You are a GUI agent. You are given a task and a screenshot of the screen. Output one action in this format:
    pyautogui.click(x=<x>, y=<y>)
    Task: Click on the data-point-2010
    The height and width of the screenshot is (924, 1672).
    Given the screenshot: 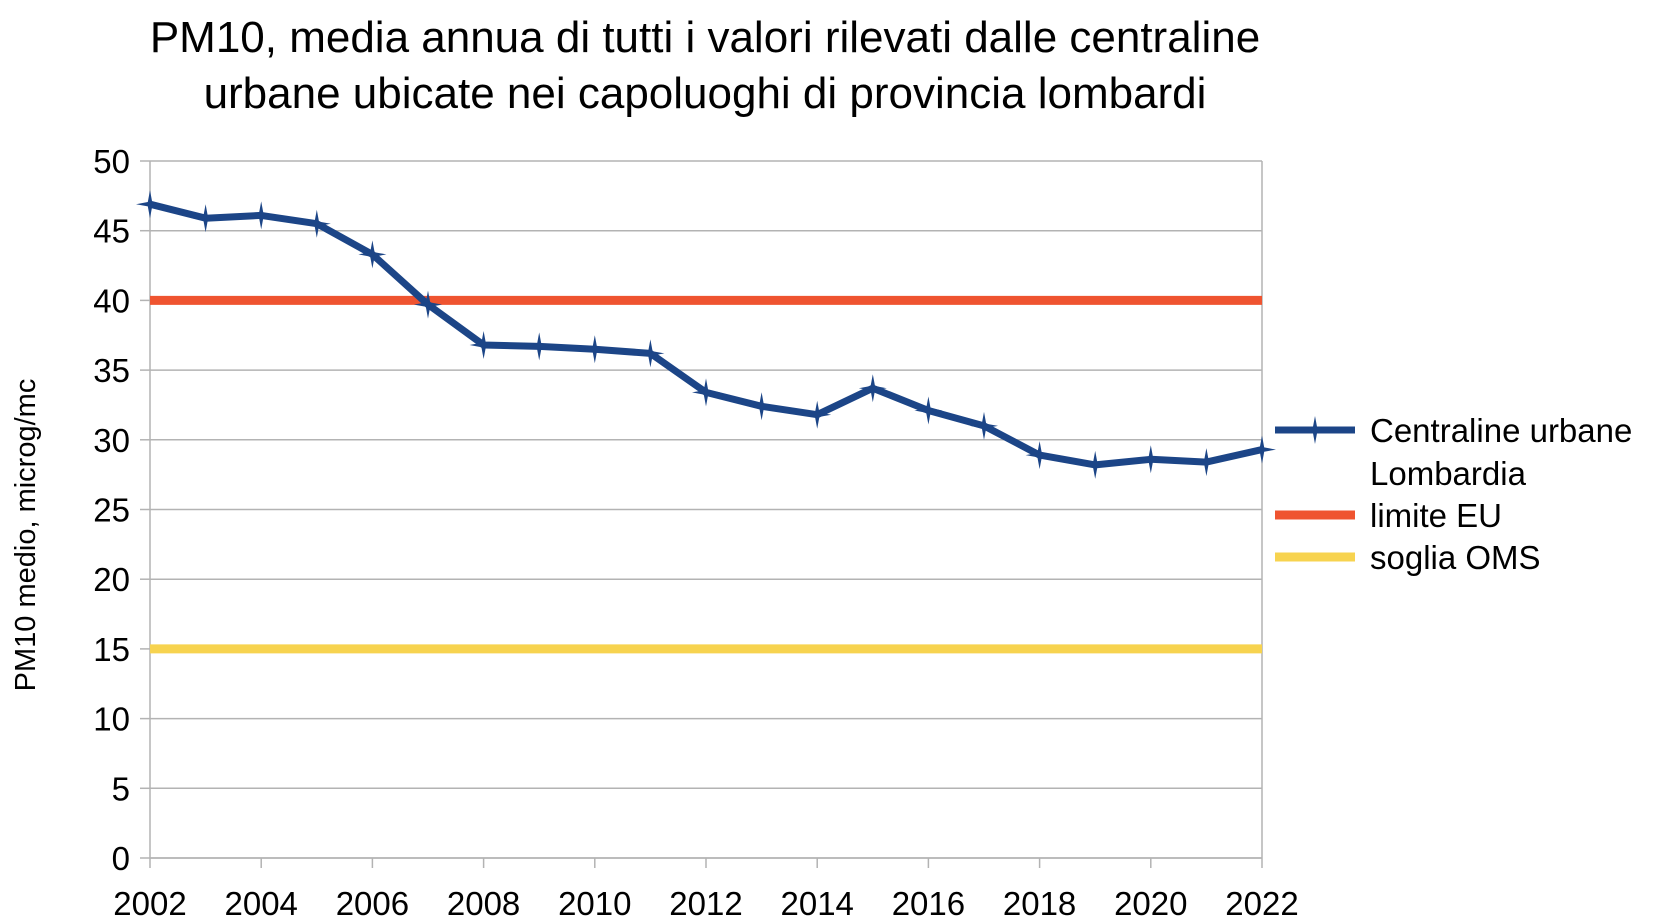 What is the action you would take?
    pyautogui.click(x=594, y=349)
    